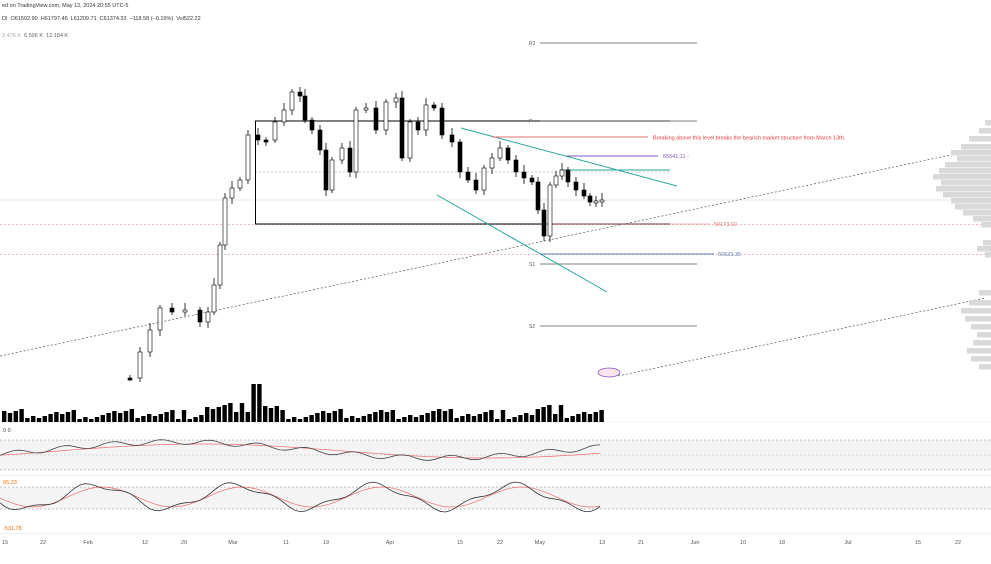  What do you see at coordinates (57, 36) in the screenshot?
I see `volume-stat-3: 12.184 K` at bounding box center [57, 36].